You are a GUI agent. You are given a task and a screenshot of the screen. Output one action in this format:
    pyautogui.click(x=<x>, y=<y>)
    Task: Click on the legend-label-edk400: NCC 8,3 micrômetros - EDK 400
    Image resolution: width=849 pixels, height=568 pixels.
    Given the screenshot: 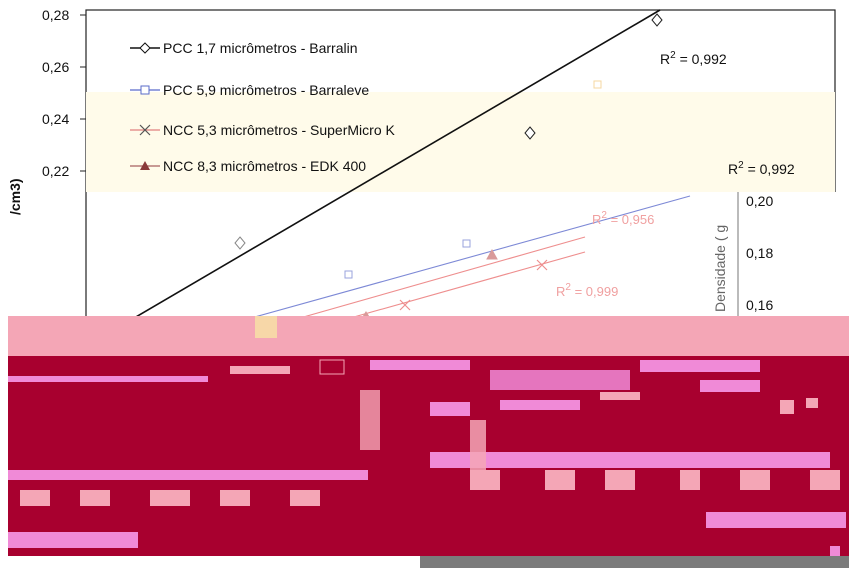 What is the action you would take?
    pyautogui.click(x=264, y=166)
    